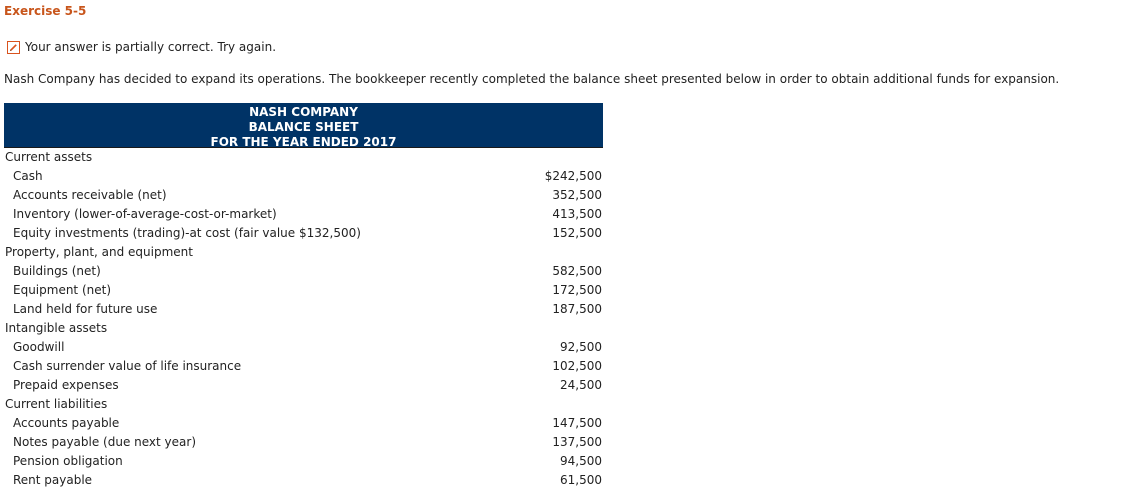  What do you see at coordinates (104, 442) in the screenshot?
I see `line-item-label: Notes payable (due next year)` at bounding box center [104, 442].